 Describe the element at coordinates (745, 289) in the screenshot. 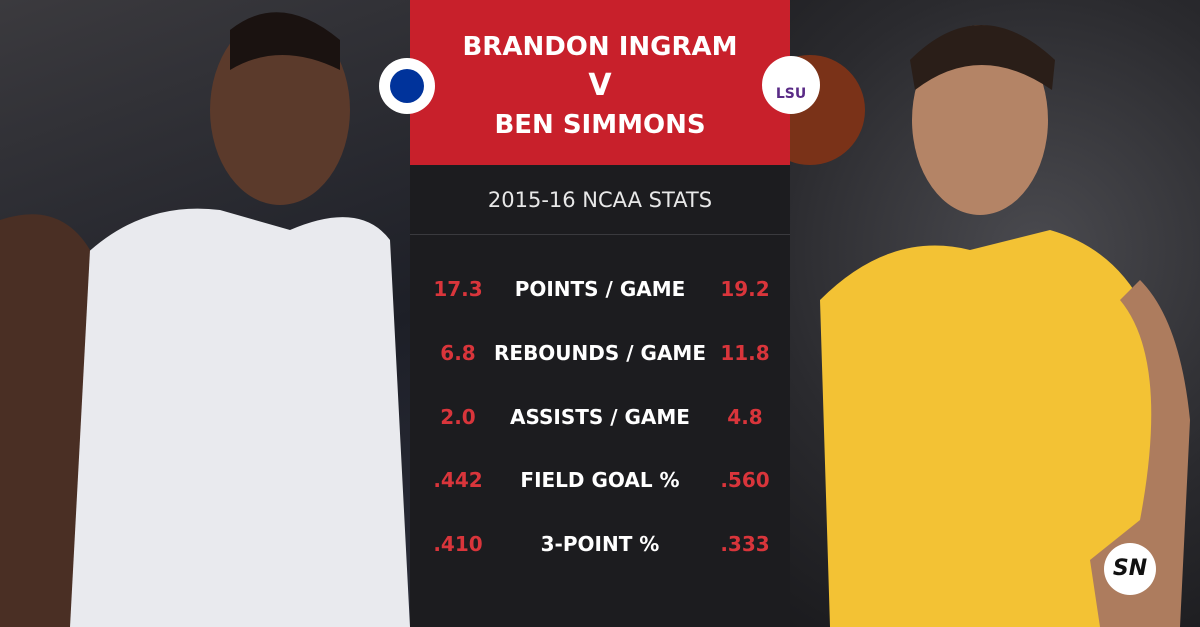

I see `right-value: 19.2` at that location.